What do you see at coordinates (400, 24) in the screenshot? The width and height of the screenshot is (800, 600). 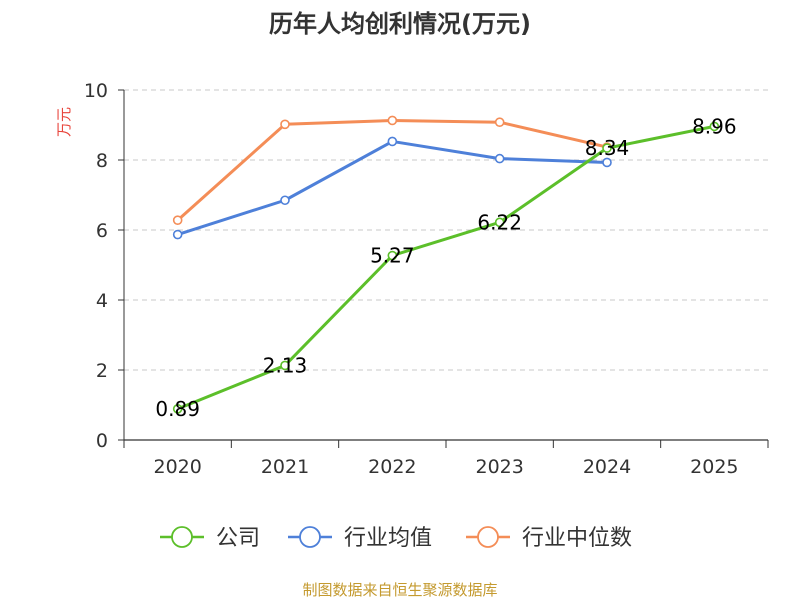 I see `chart-title: 历年人均创利情况(万元)` at bounding box center [400, 24].